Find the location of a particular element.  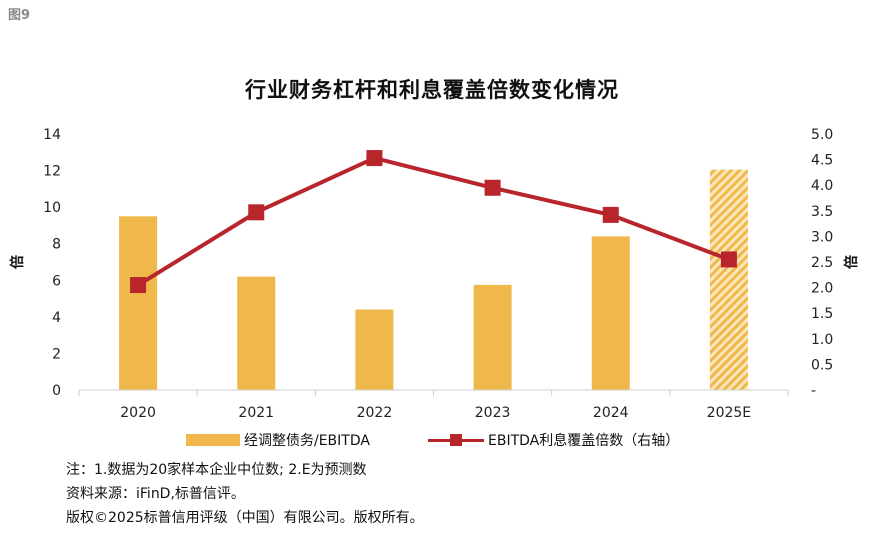

left-tick-label: 6 is located at coordinates (56, 281).